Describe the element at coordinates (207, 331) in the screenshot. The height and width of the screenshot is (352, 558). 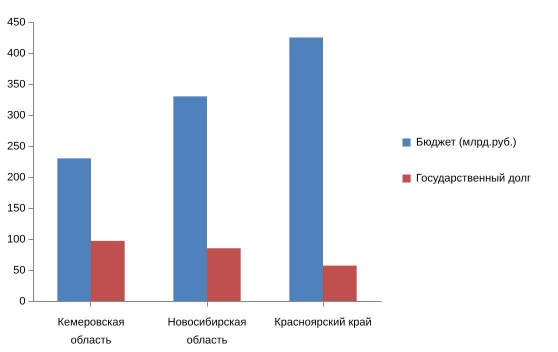
I see `x-tick-label: Новосибирская область` at that location.